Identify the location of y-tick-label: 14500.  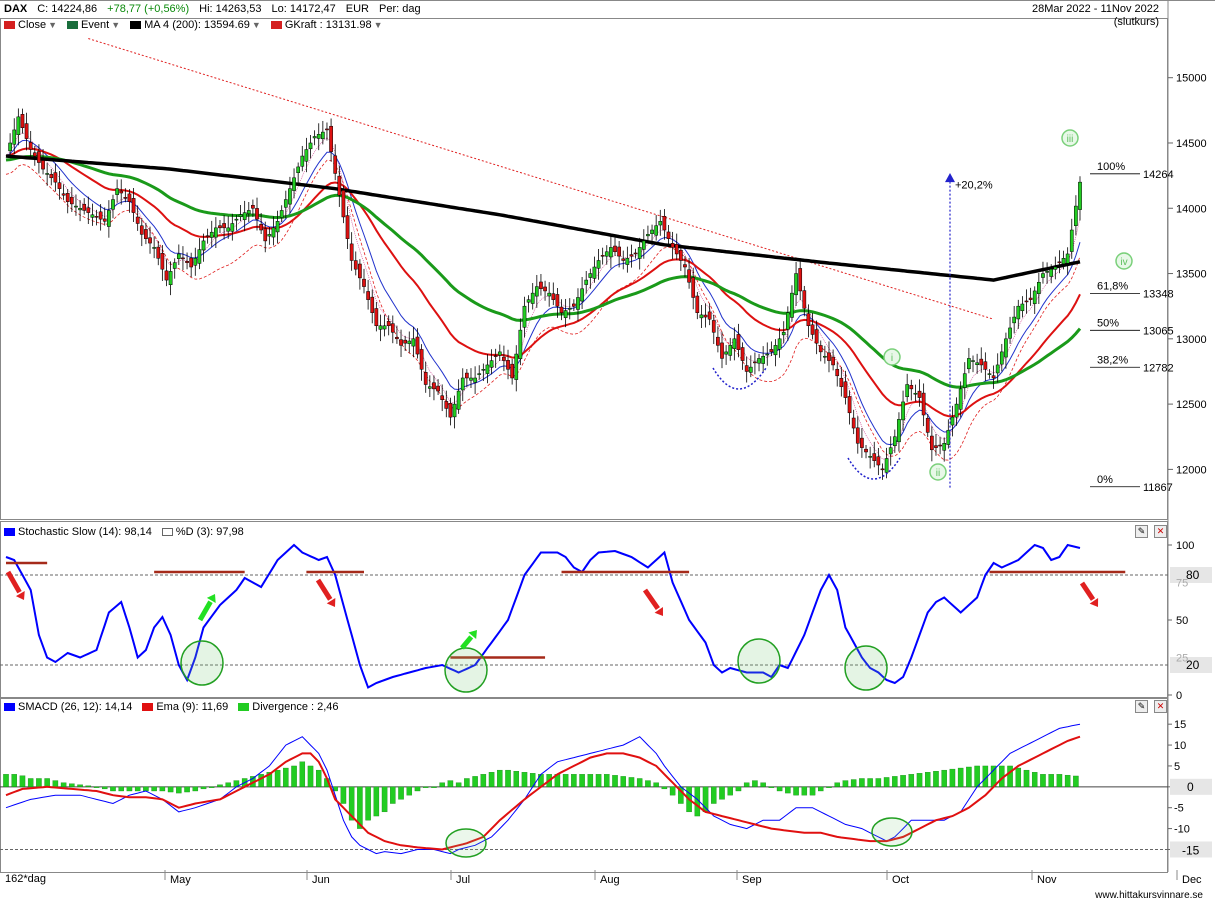
(1191, 144).